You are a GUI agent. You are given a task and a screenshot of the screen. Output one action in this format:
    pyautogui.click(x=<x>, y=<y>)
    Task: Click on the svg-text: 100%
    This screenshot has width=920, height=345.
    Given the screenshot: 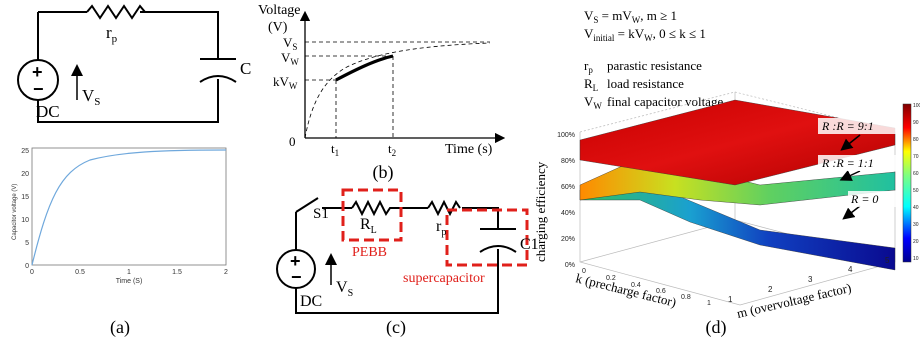 What is the action you would take?
    pyautogui.click(x=566, y=135)
    